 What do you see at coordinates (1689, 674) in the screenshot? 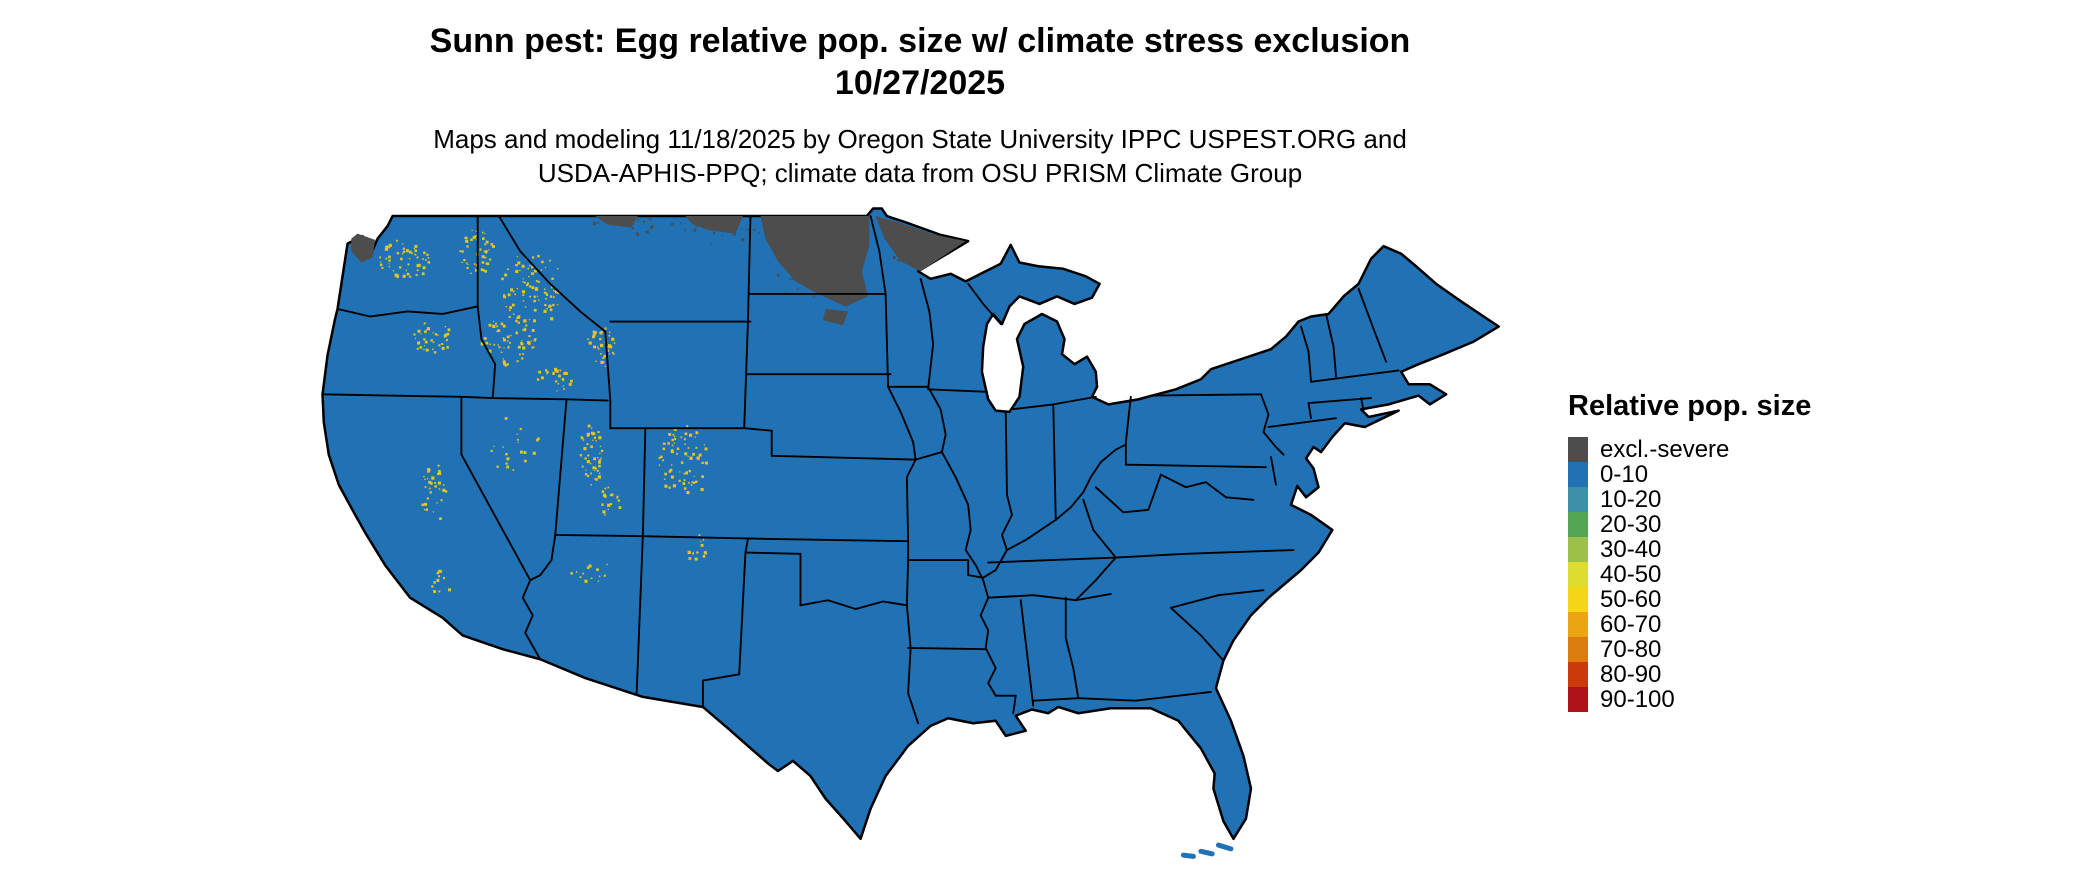
I see `legend-item: 80-90` at bounding box center [1689, 674].